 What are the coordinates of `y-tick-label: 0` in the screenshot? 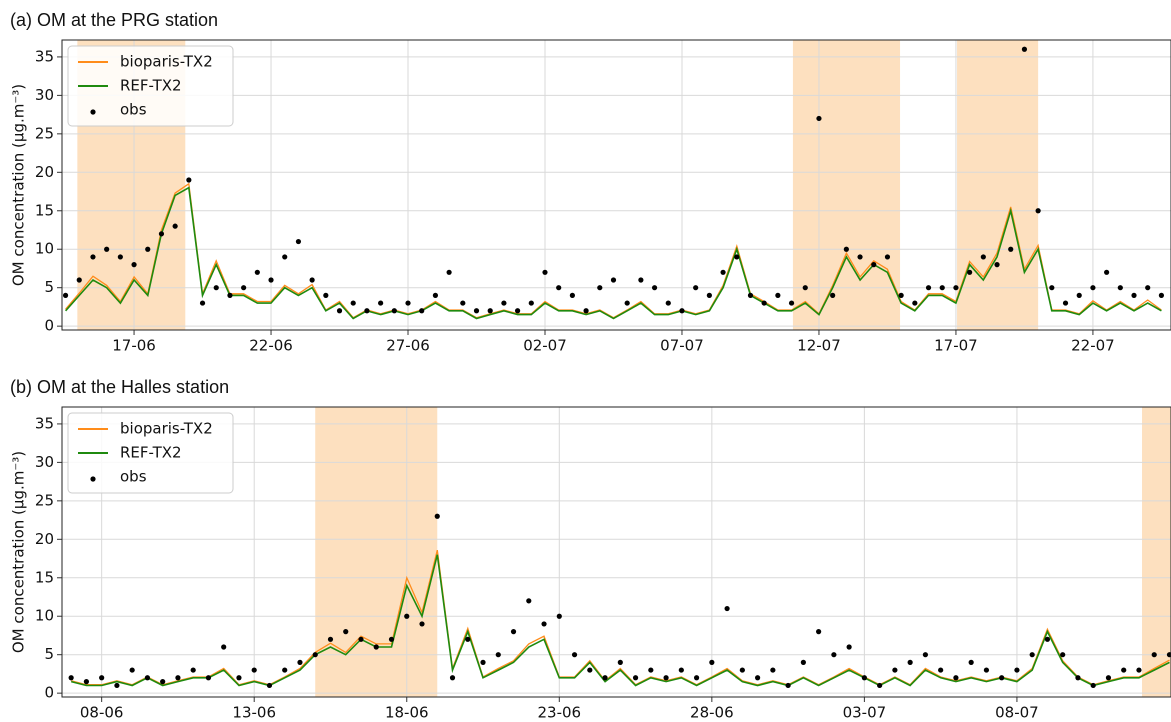 It's located at (49, 326).